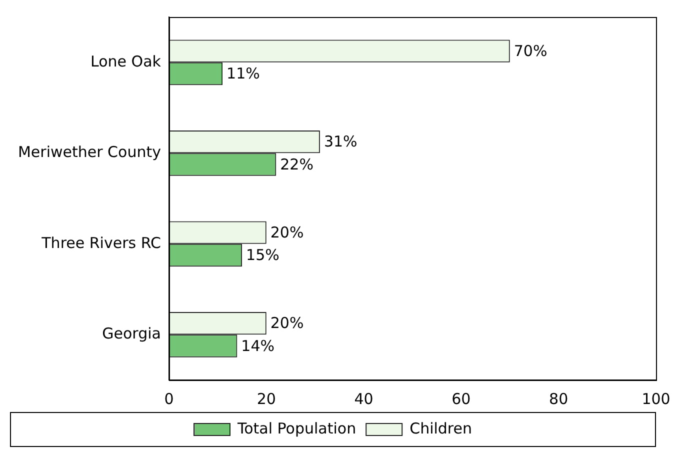 This screenshot has width=688, height=449. Describe the element at coordinates (297, 164) in the screenshot. I see `data-label: 22%` at that location.